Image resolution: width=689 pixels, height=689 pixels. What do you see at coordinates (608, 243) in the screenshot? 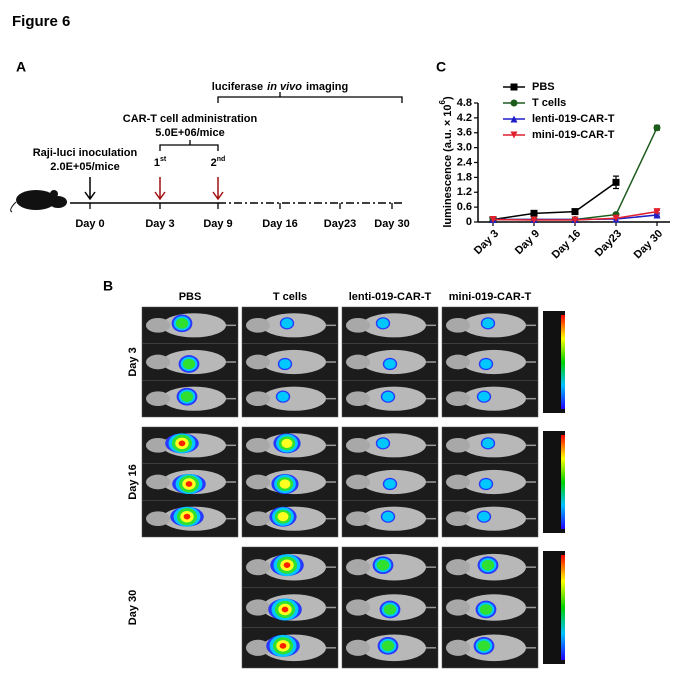
I see `x-tick-label: Day23` at bounding box center [608, 243].